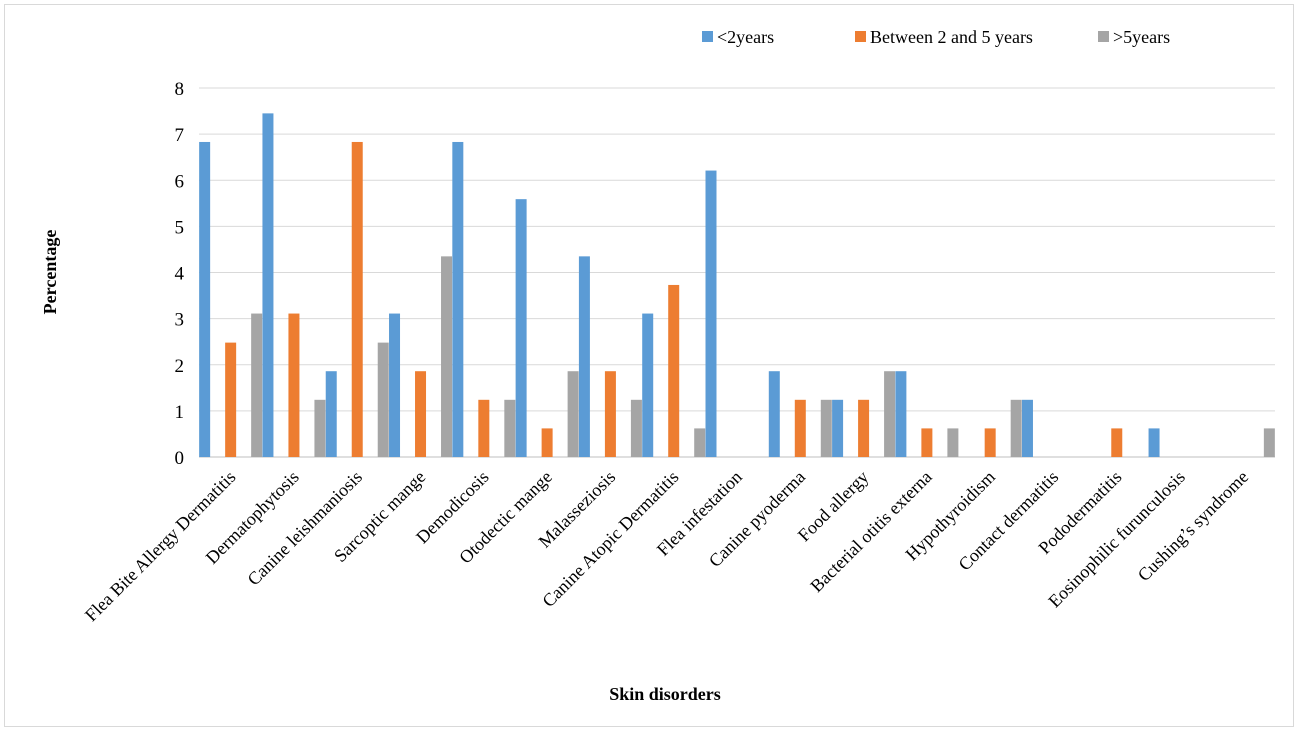 The image size is (1298, 731). I want to click on y-axis-ticks: 0 1 2 3 4 5 6 7 8, so click(180, 274).